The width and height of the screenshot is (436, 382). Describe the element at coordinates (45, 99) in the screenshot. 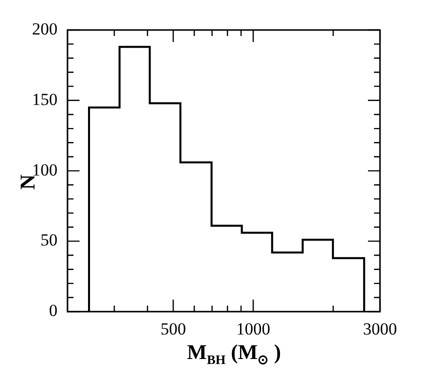

I see `y-tick-label: 150` at that location.